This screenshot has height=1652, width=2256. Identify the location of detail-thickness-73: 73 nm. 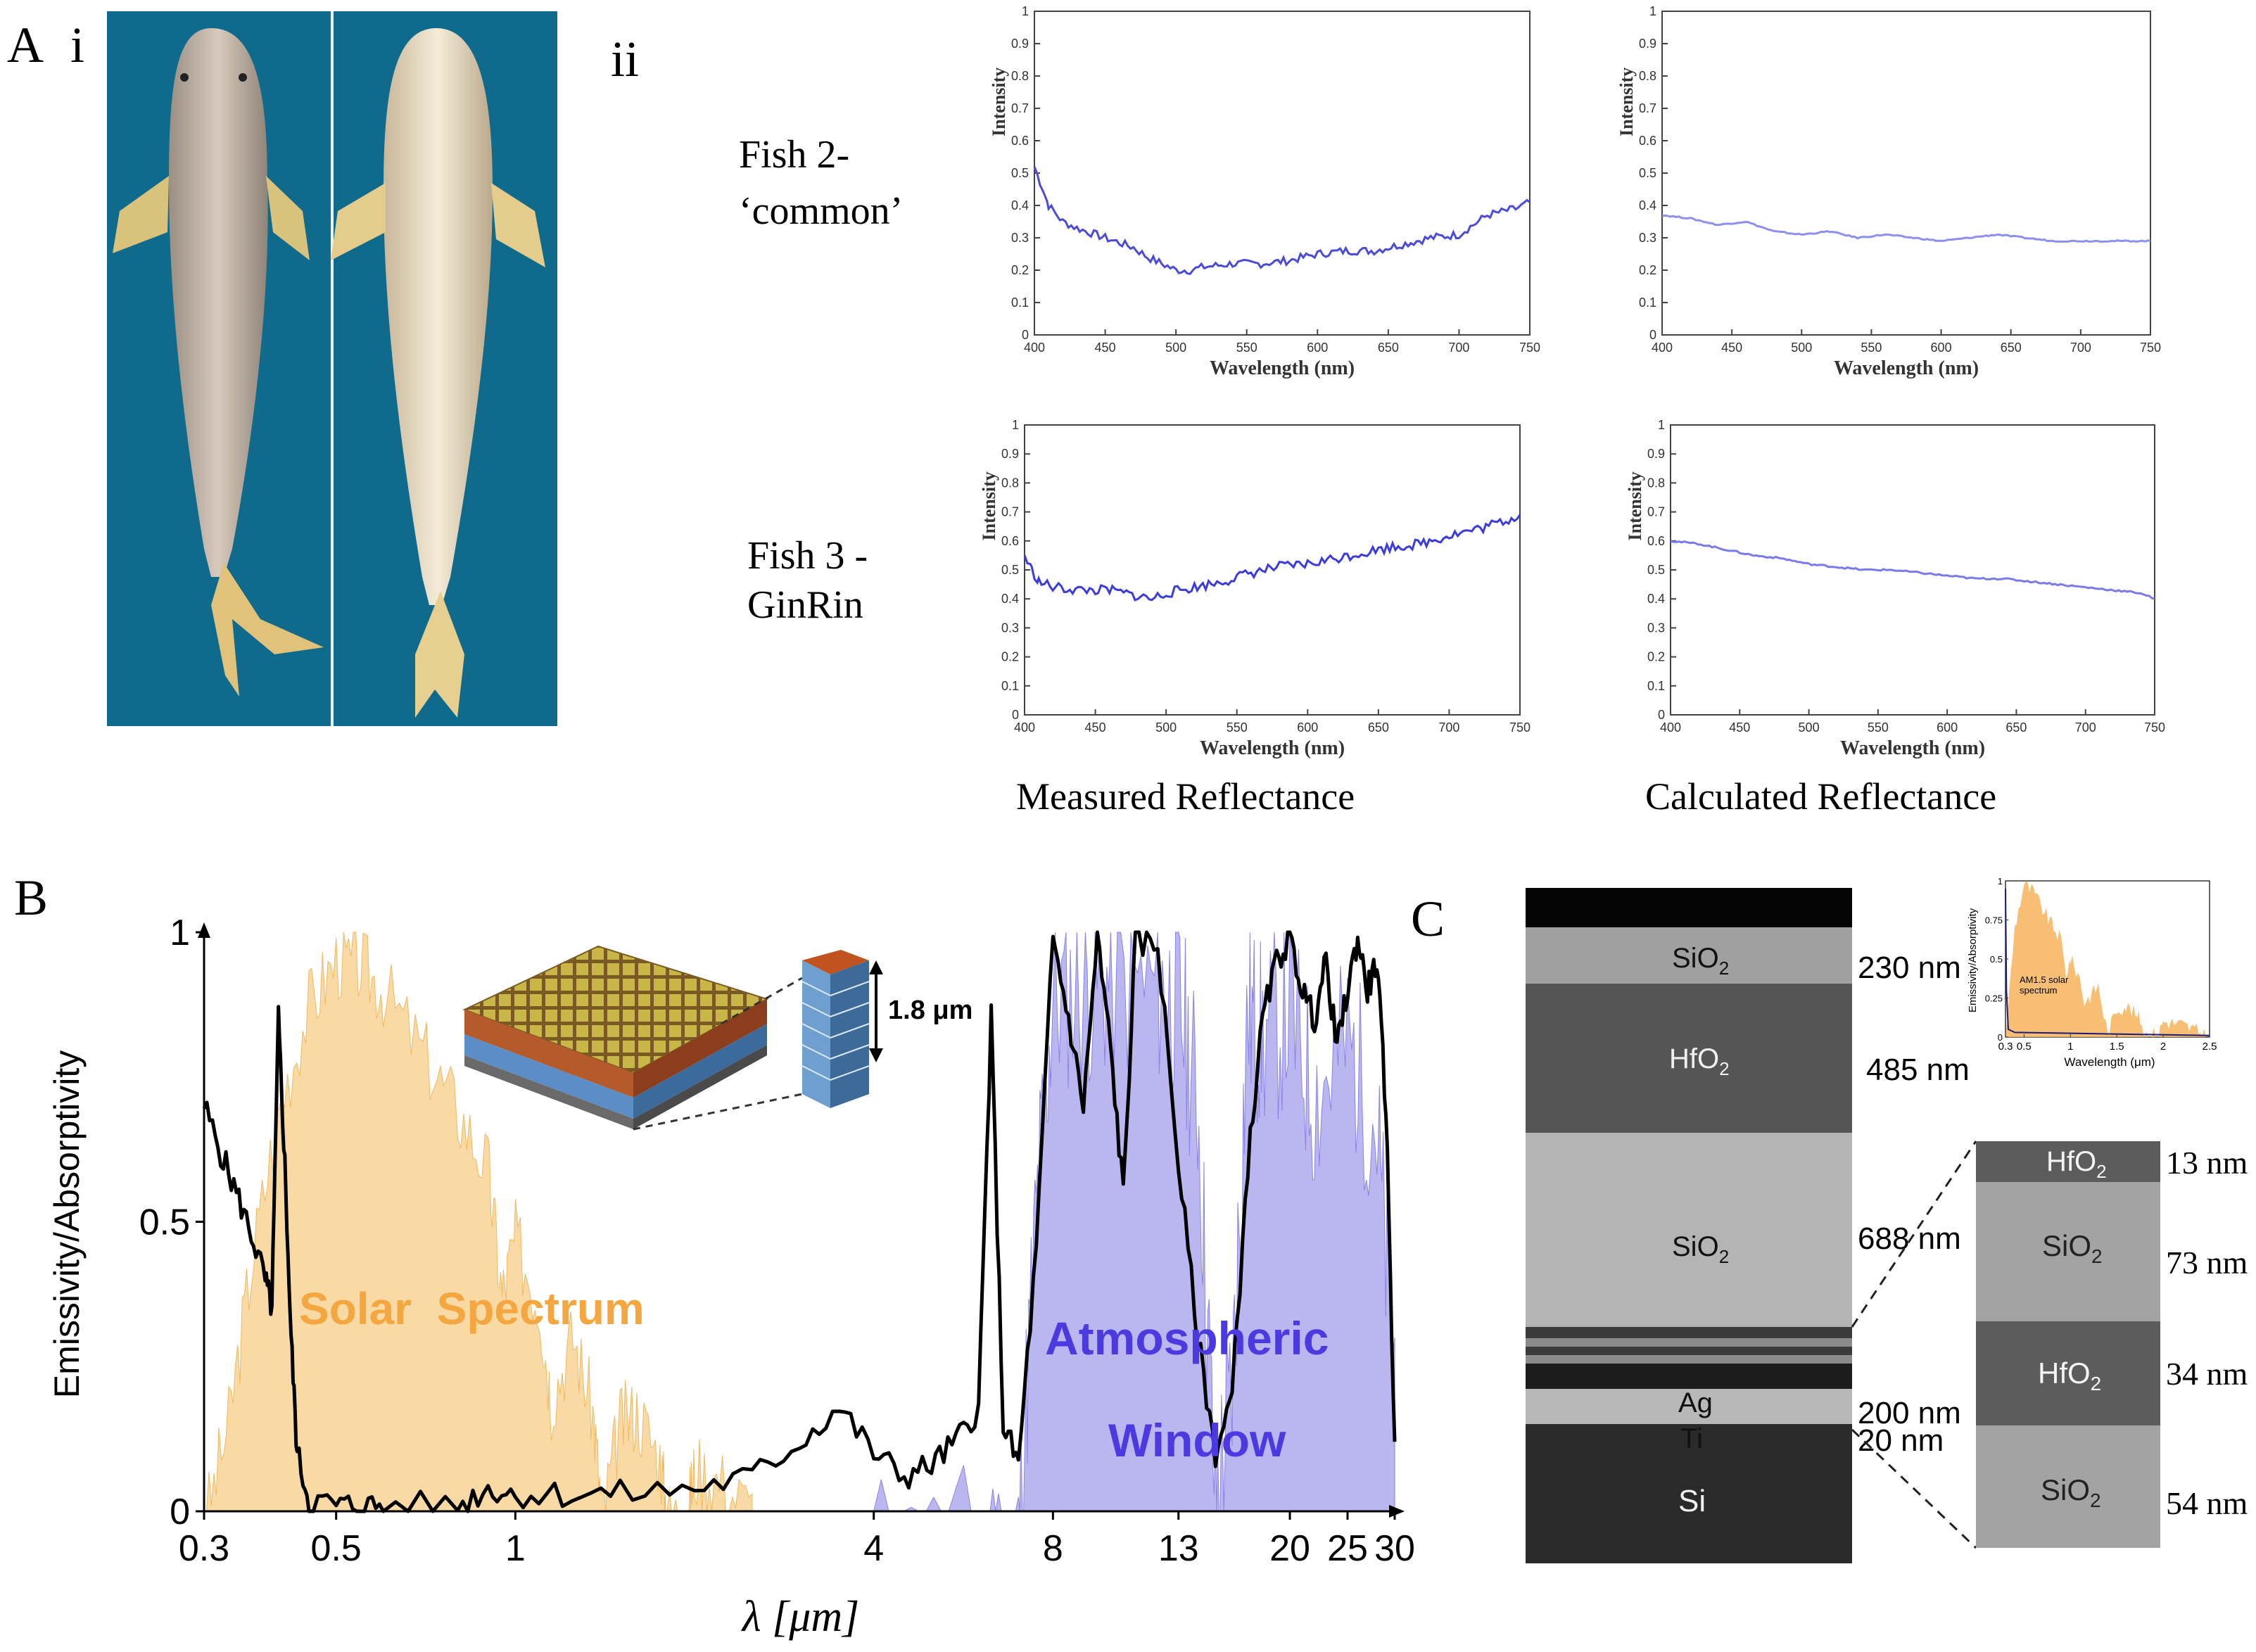
(2207, 1263).